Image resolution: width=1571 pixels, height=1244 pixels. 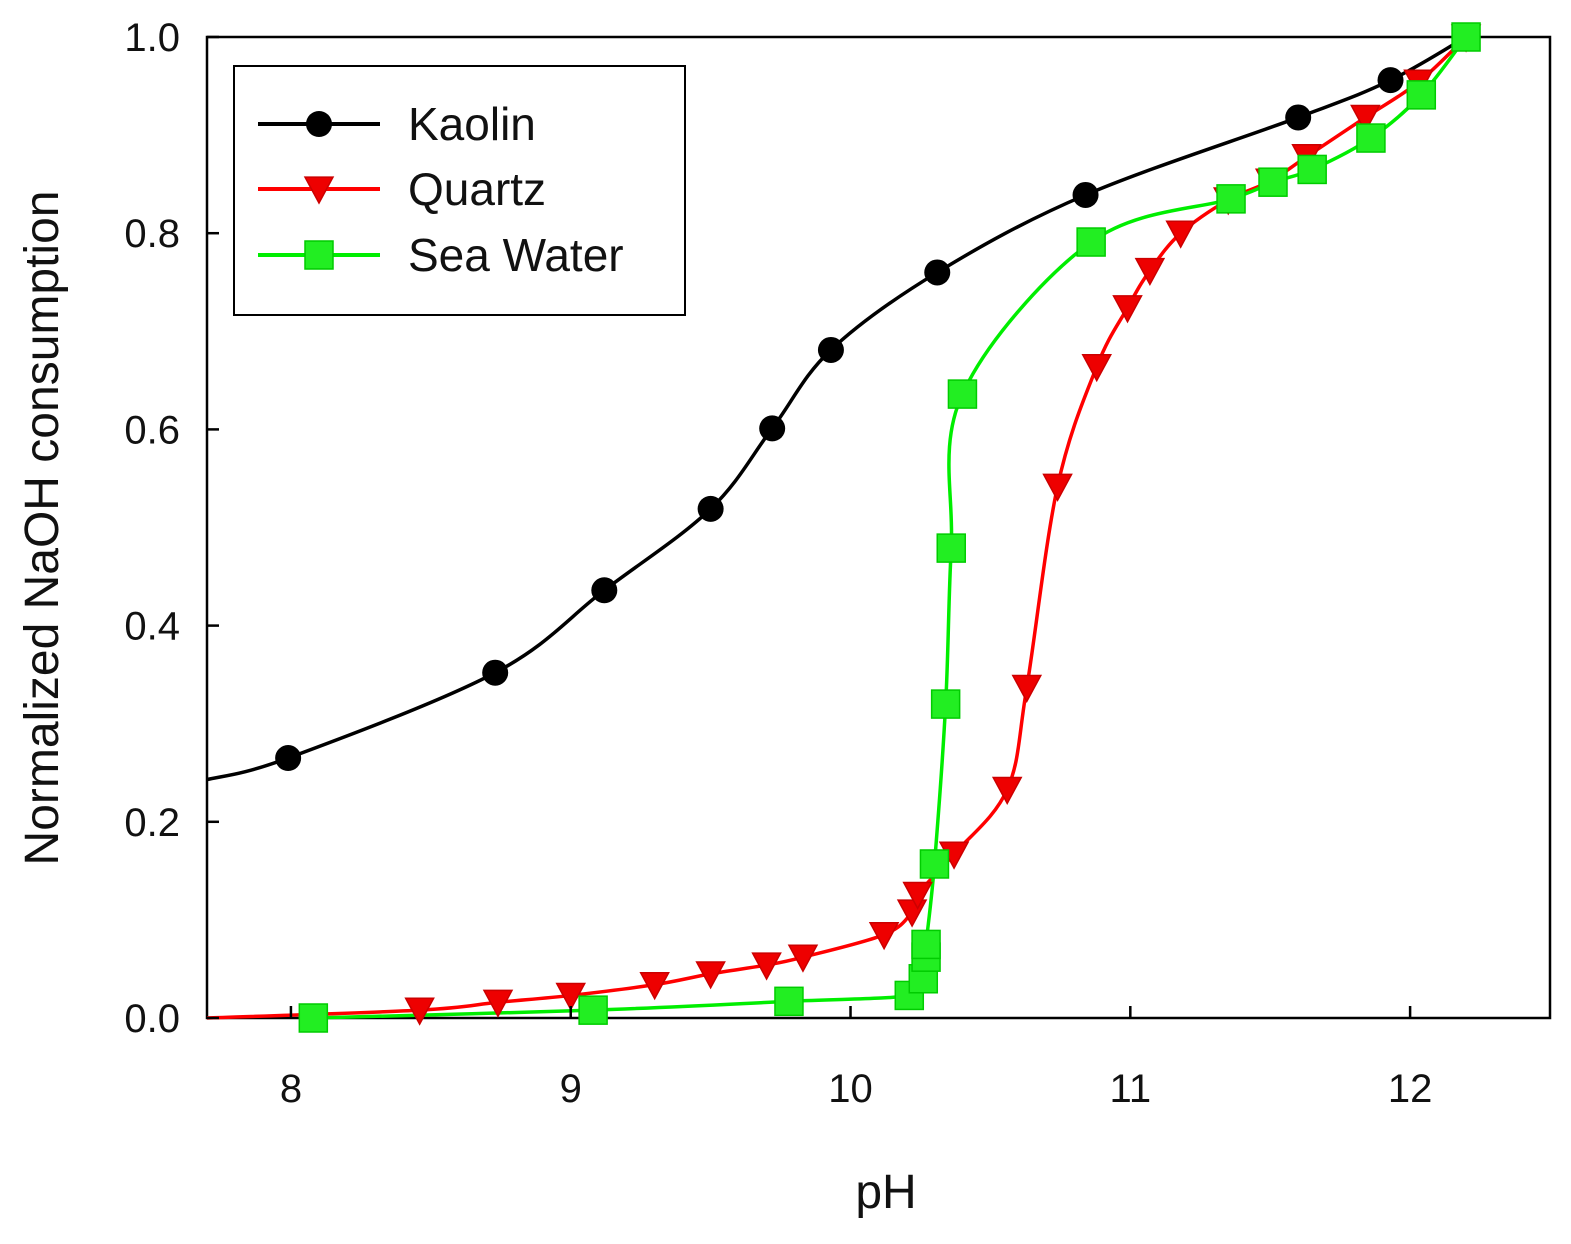 I want to click on x-tick-label: 8, so click(x=291, y=1089).